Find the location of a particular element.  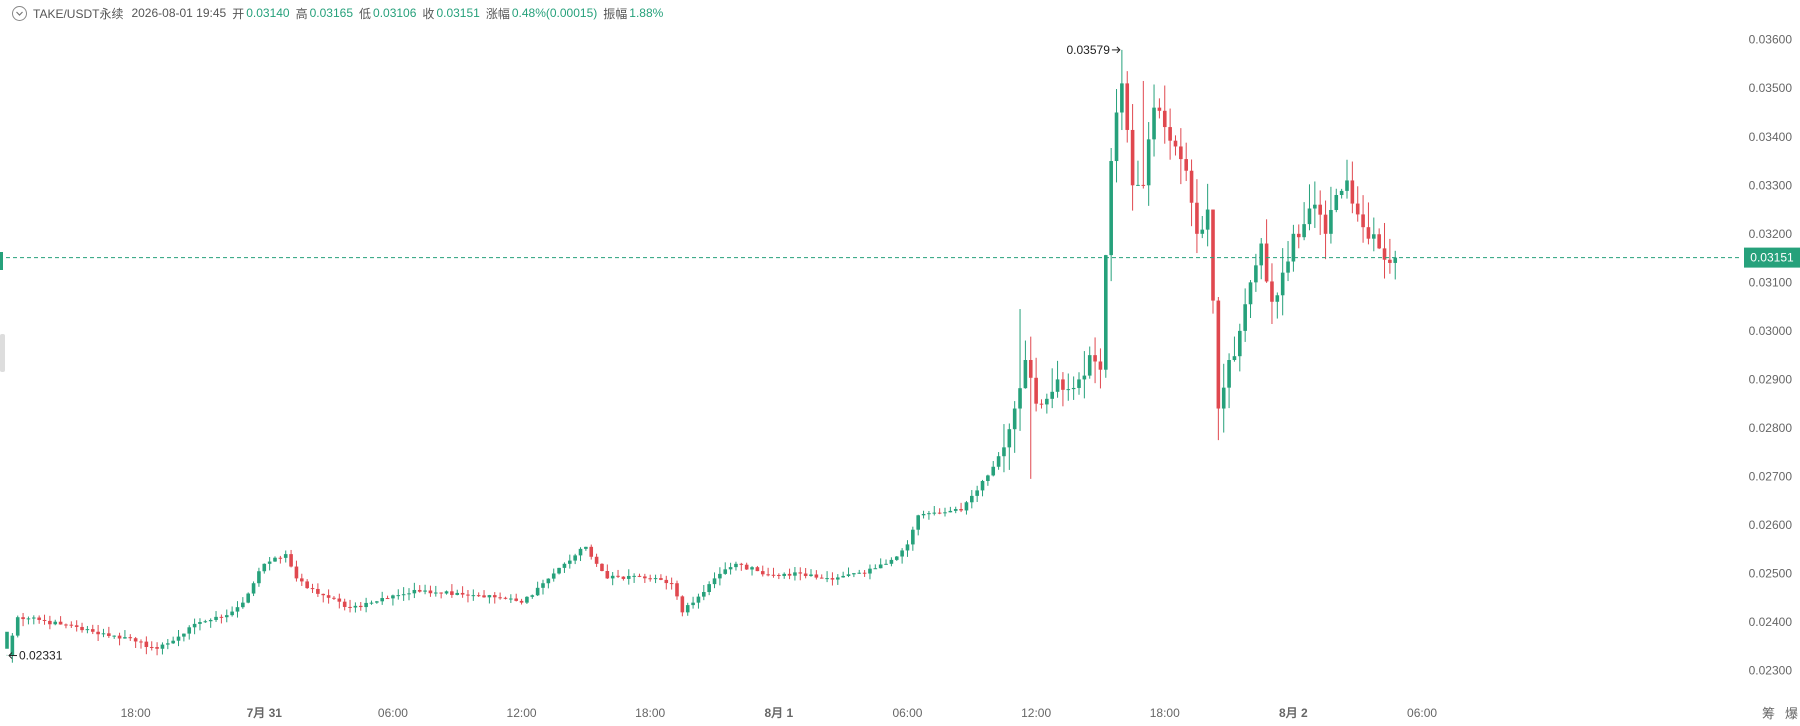

liquidation-button: 爆 is located at coordinates (1791, 713).